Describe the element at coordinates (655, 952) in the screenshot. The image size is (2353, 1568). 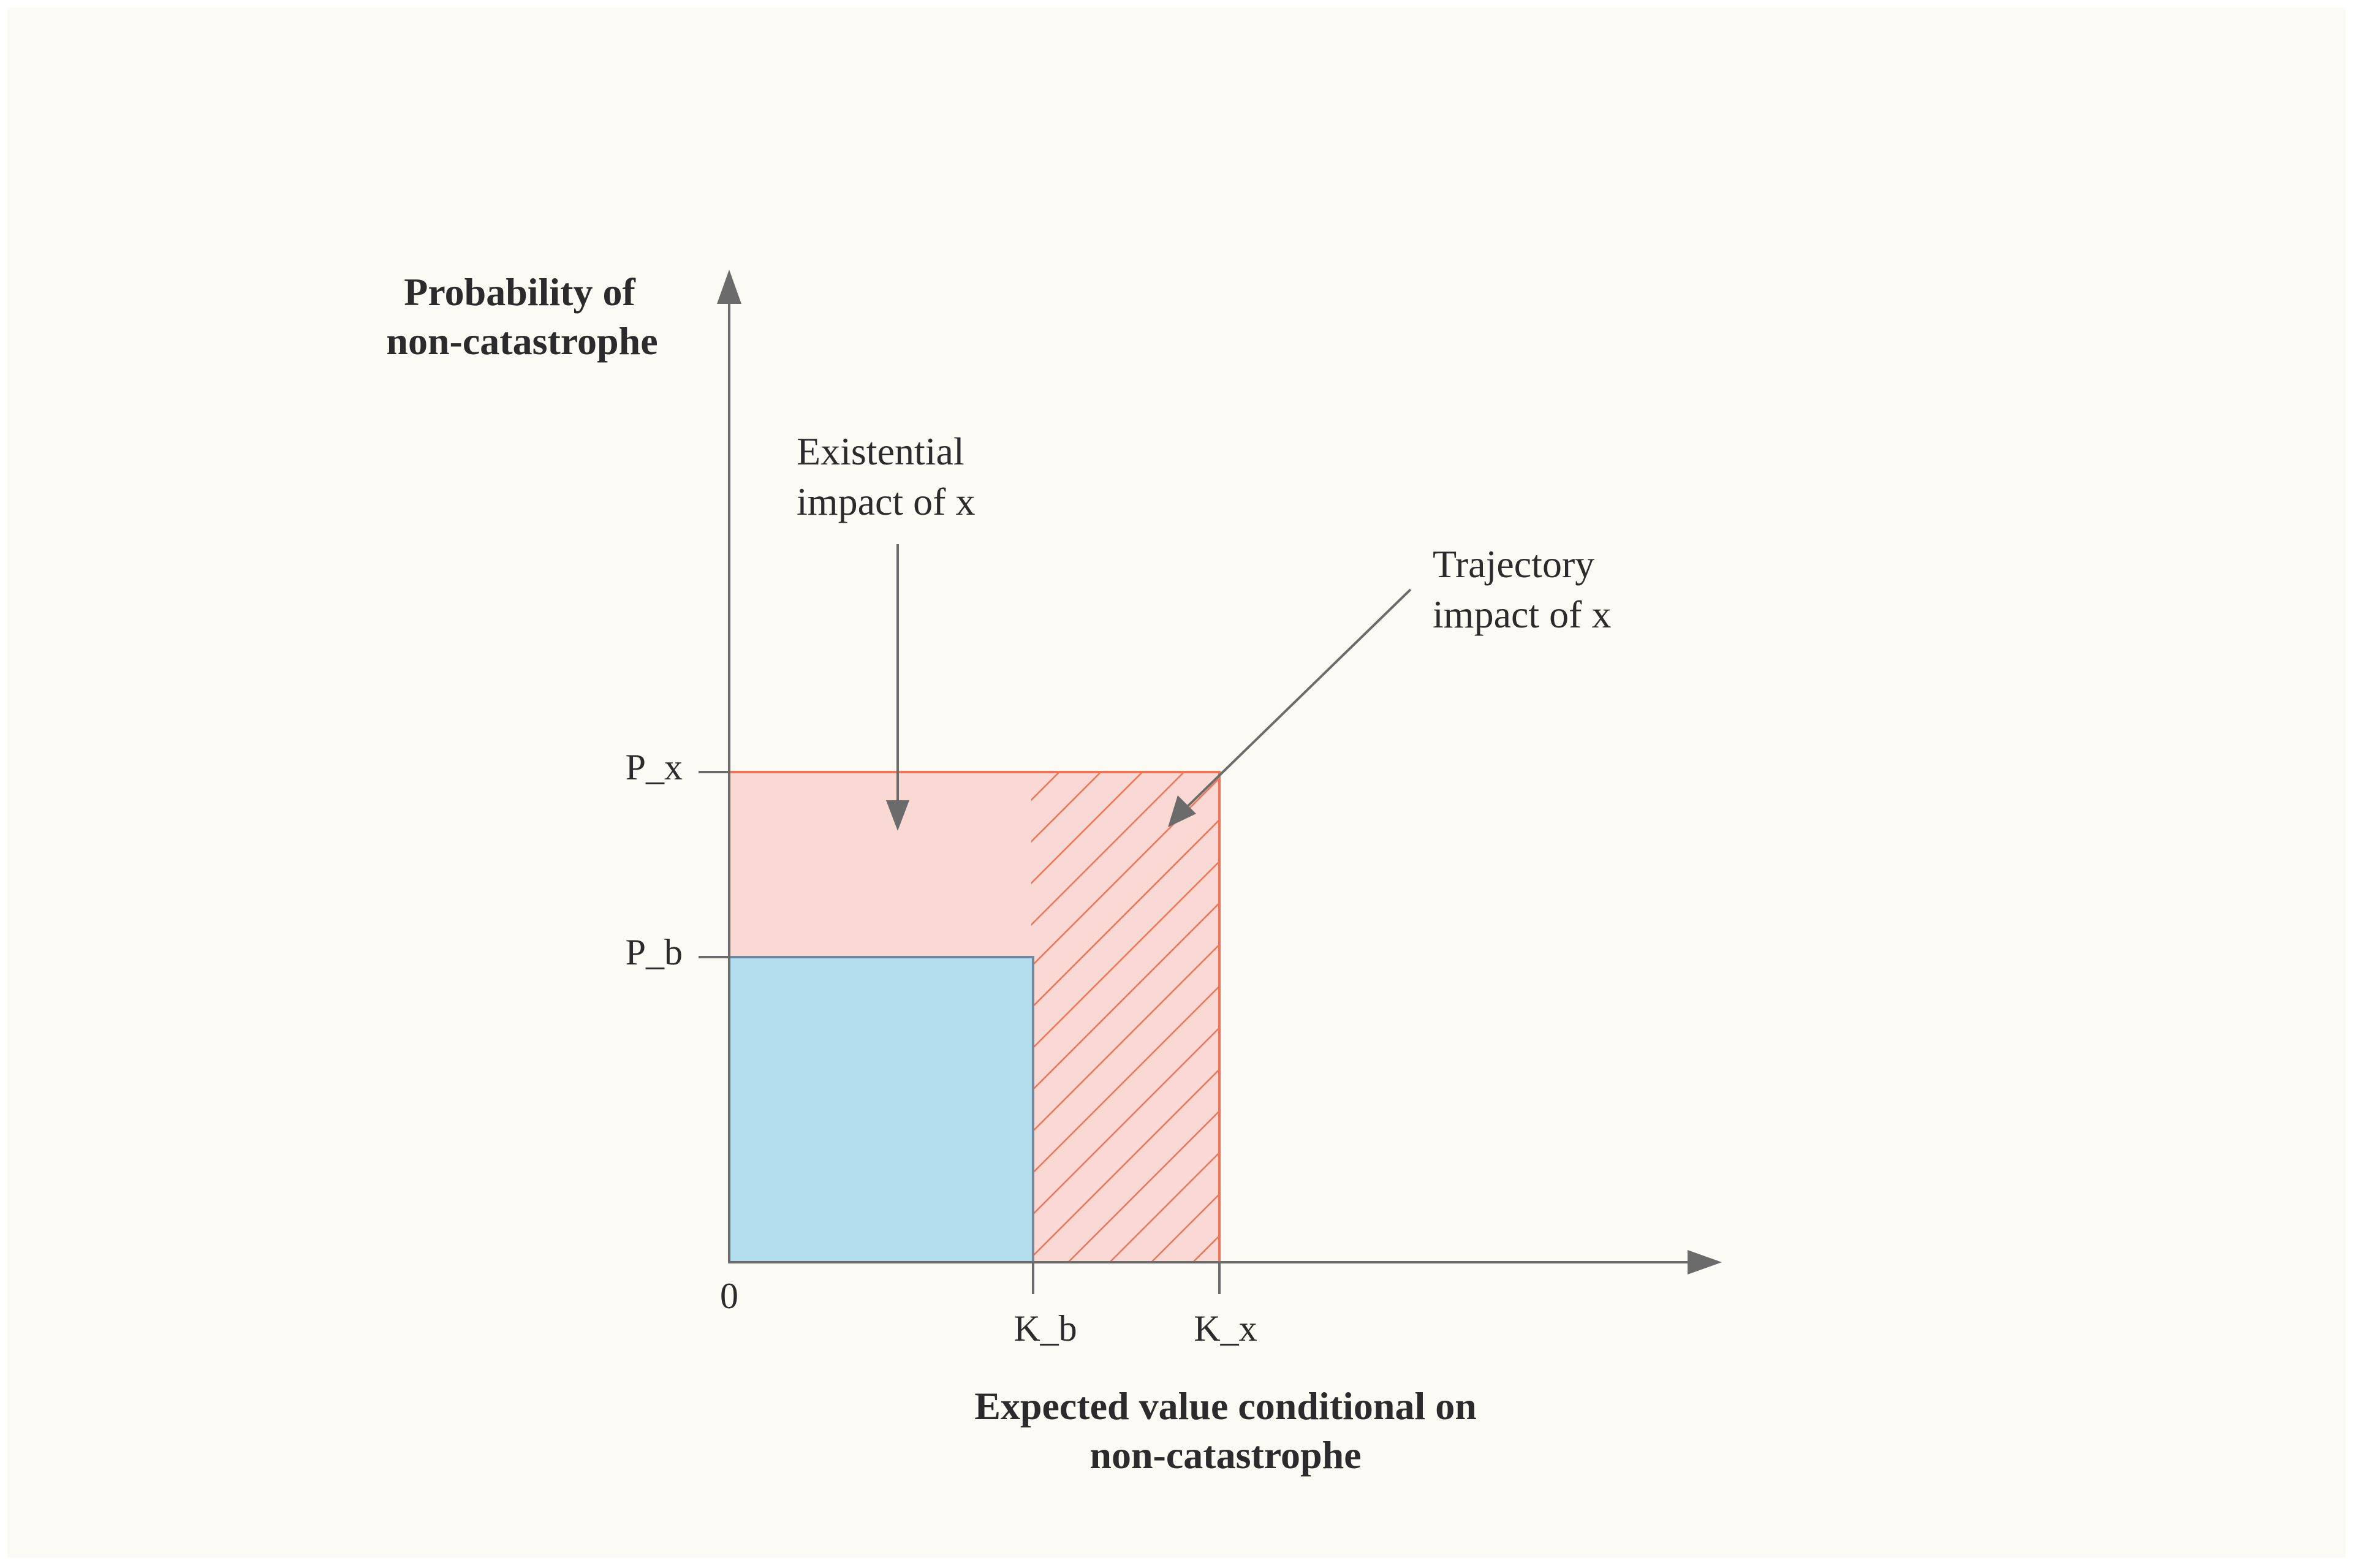
I see `tick-p-b-label: P_b` at that location.